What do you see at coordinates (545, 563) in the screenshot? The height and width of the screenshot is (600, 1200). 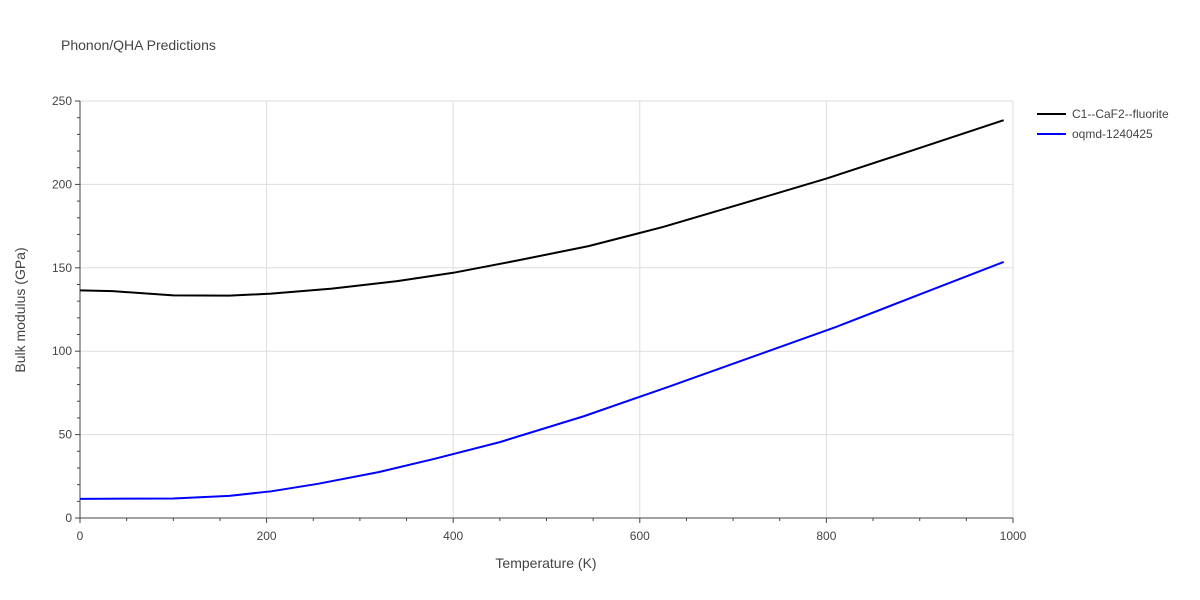 I see `x-axis-title: Temperature (K)` at bounding box center [545, 563].